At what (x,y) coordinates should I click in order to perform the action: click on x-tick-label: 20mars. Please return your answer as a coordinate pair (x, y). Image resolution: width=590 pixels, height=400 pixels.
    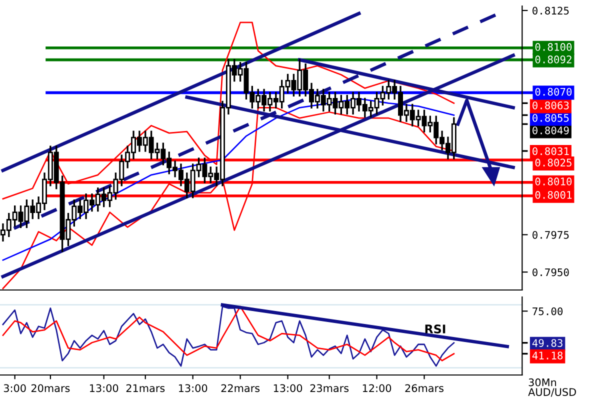
    Looking at the image, I should click on (50, 388).